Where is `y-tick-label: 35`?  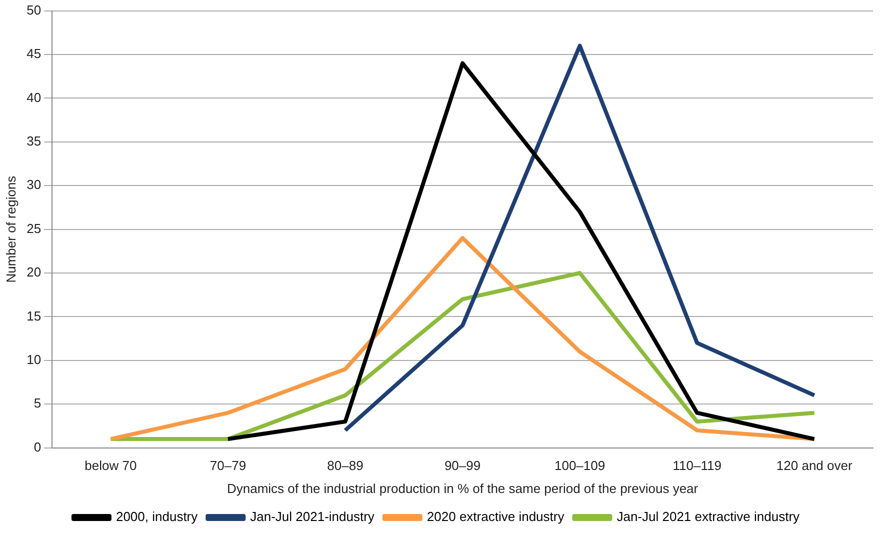 y-tick-label: 35 is located at coordinates (34, 140).